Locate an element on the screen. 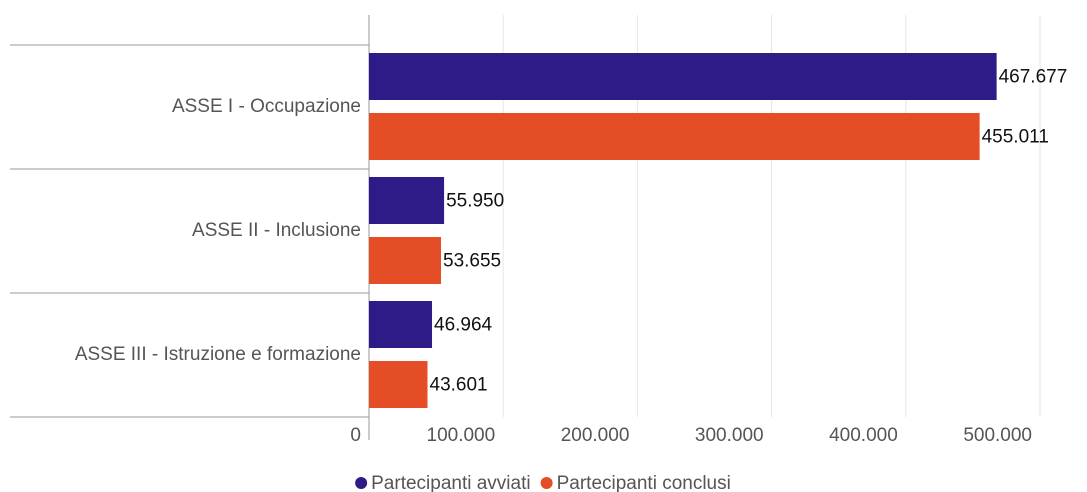 The image size is (1087, 492). data-label: 55.950 is located at coordinates (475, 201).